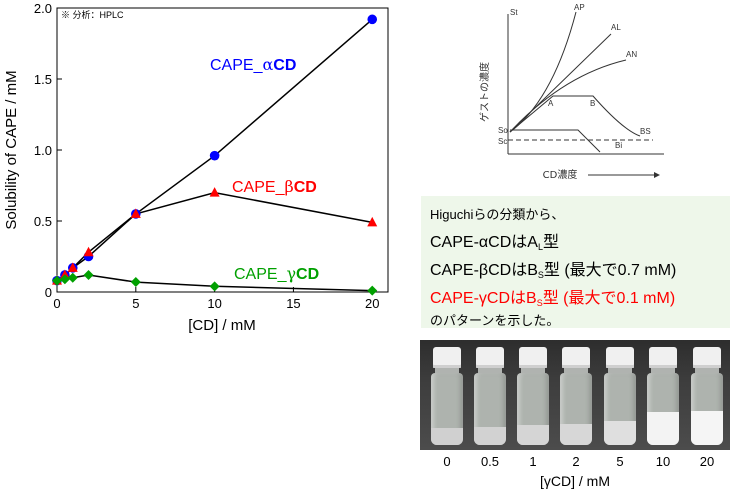  What do you see at coordinates (631, 54) in the screenshot?
I see `label-an: AN` at bounding box center [631, 54].